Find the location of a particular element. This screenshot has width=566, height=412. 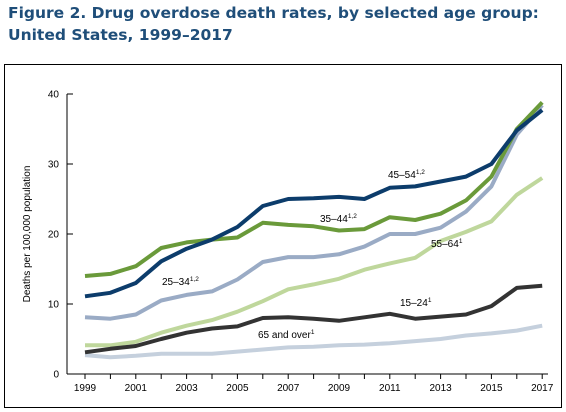

series-label-name: 55–64 is located at coordinates (445, 244).